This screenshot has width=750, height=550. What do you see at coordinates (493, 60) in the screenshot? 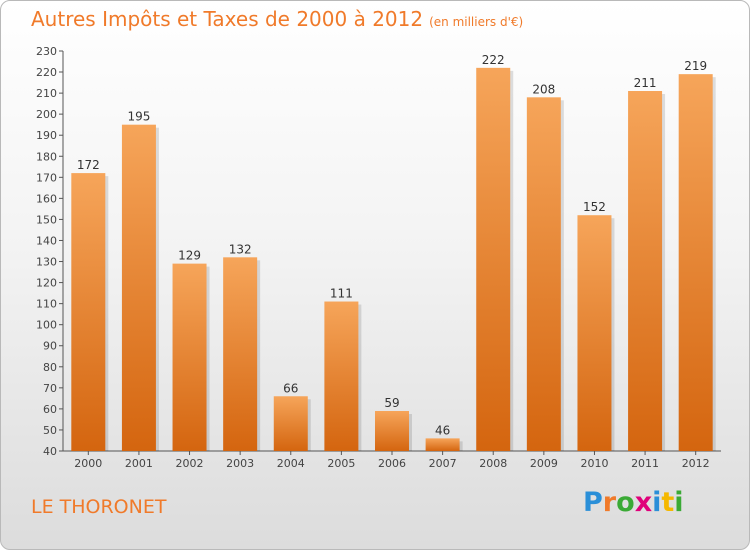
I see `bar-value-label: 222` at bounding box center [493, 60].